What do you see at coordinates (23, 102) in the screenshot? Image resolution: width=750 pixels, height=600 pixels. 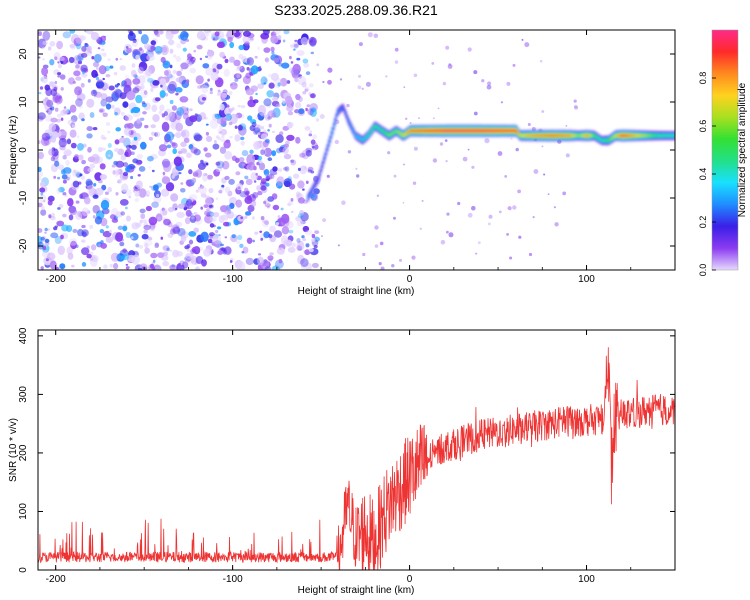 I see `y-tick-label: 10` at bounding box center [23, 102].